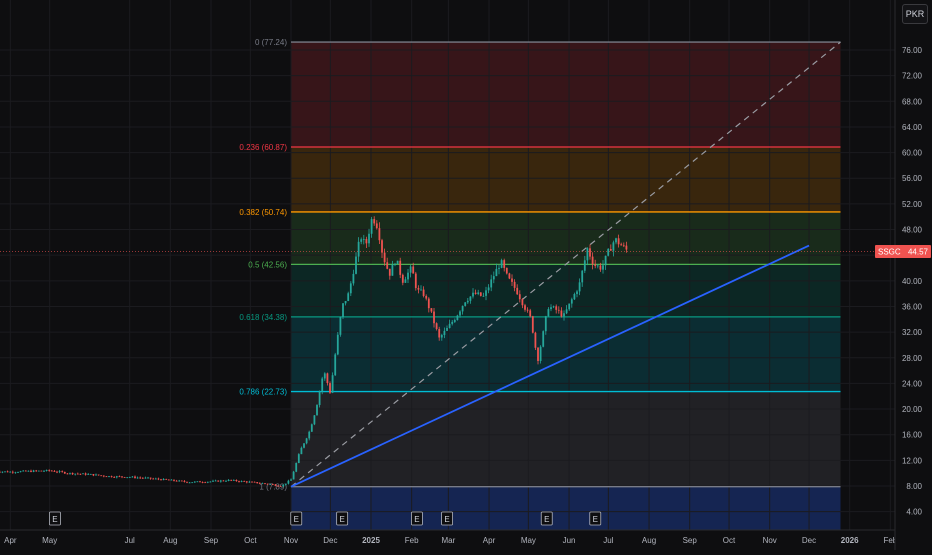 Image resolution: width=932 pixels, height=555 pixels. Describe the element at coordinates (770, 540) in the screenshot. I see `time-axis-label: Nov` at that location.